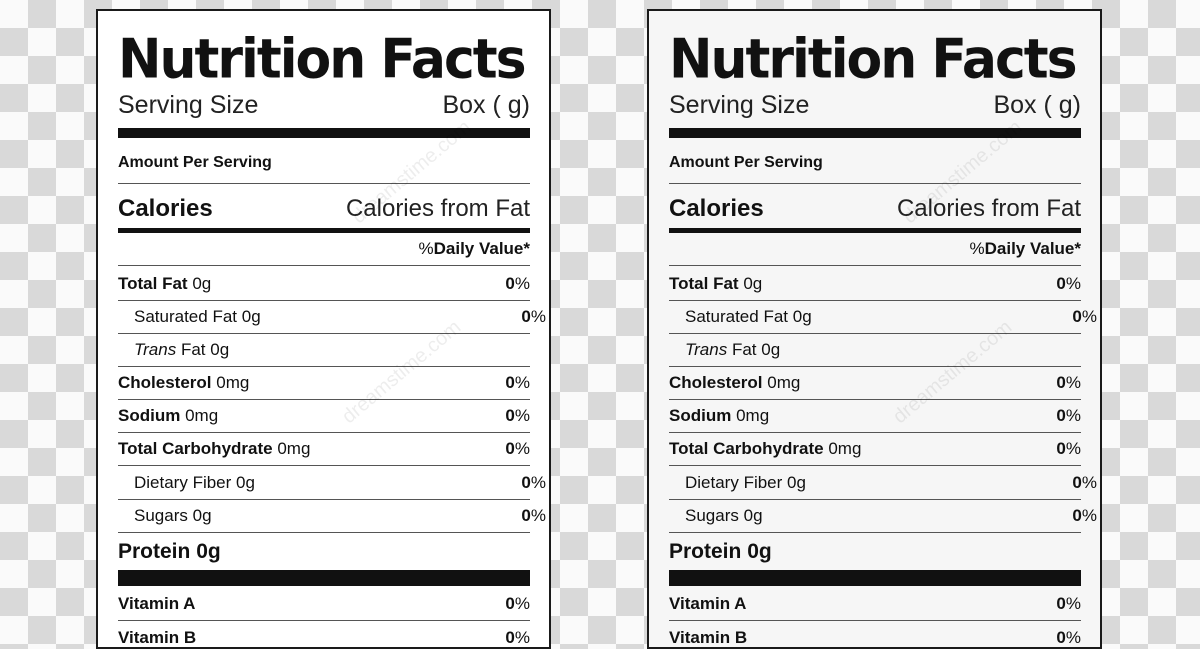 The height and width of the screenshot is (649, 1200). What do you see at coordinates (737, 316) in the screenshot?
I see `row-name: Saturated Fat` at bounding box center [737, 316].